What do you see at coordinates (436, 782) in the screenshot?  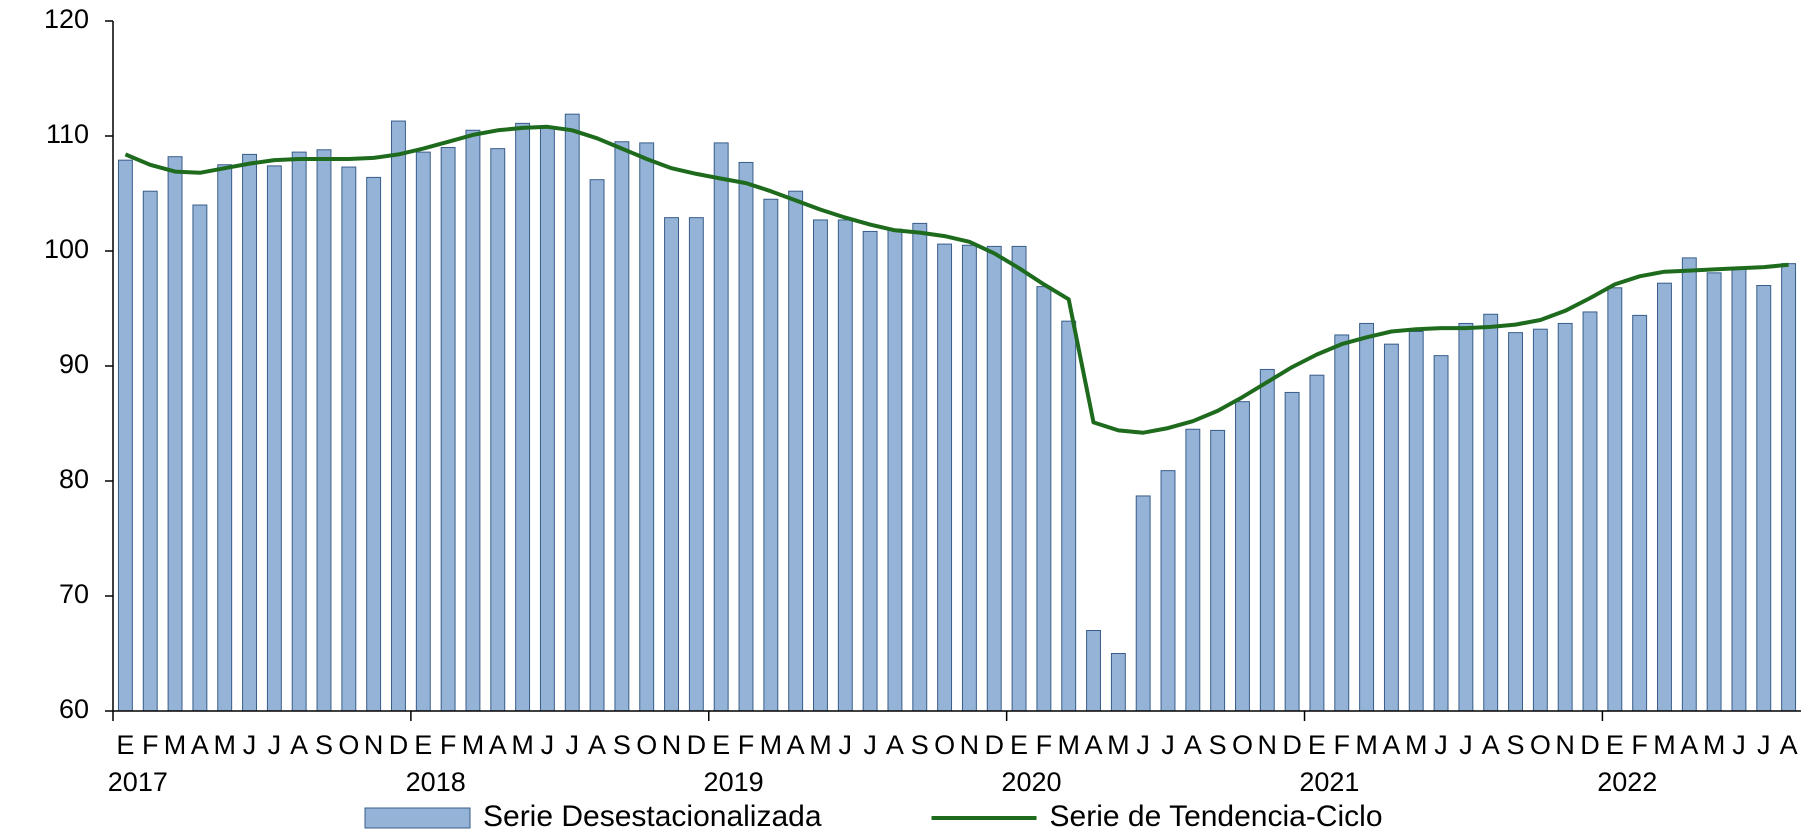 I see `year-label: 2018` at bounding box center [436, 782].